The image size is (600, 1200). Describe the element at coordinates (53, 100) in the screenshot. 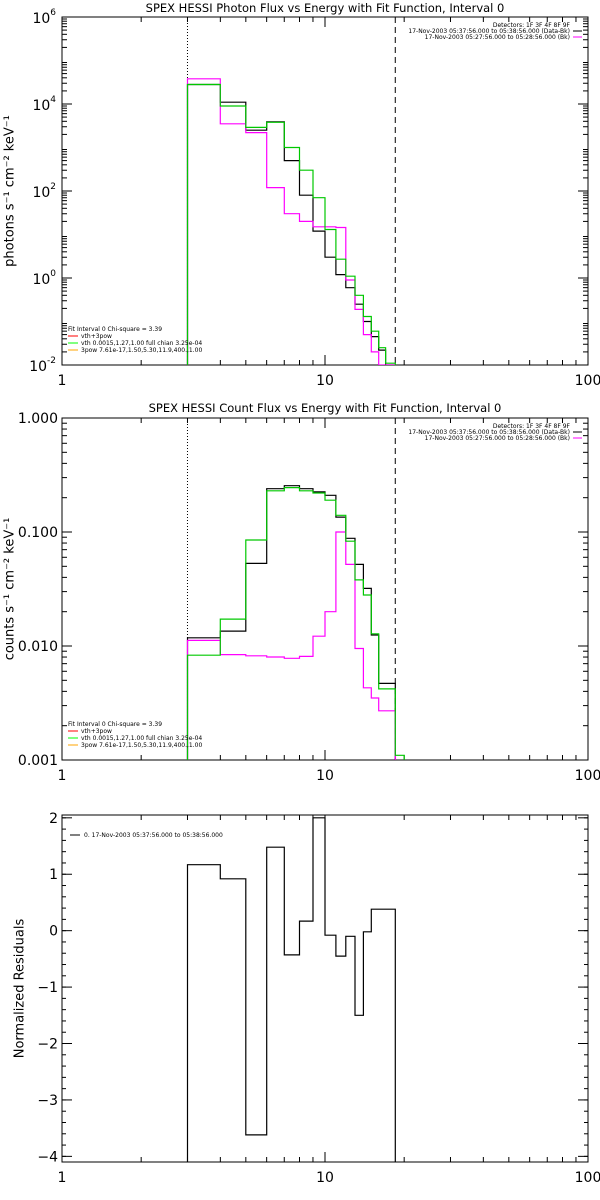

I see `y-tick-exponent: 4` at that location.